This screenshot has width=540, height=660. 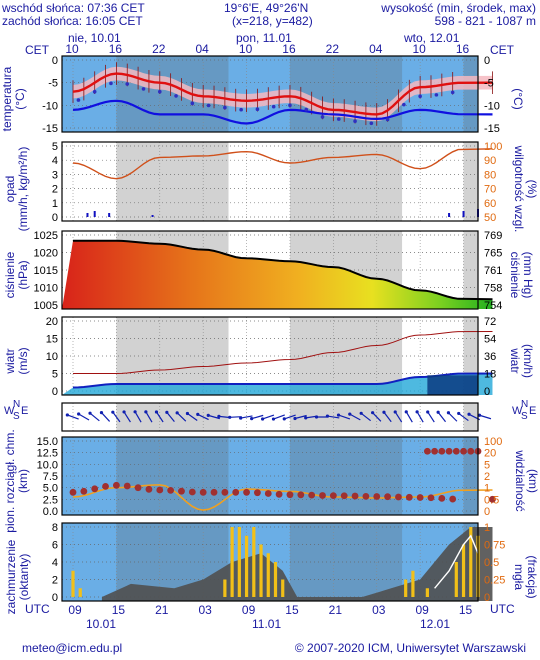 I want to click on compass-n-label-right: N, so click(x=525, y=404).